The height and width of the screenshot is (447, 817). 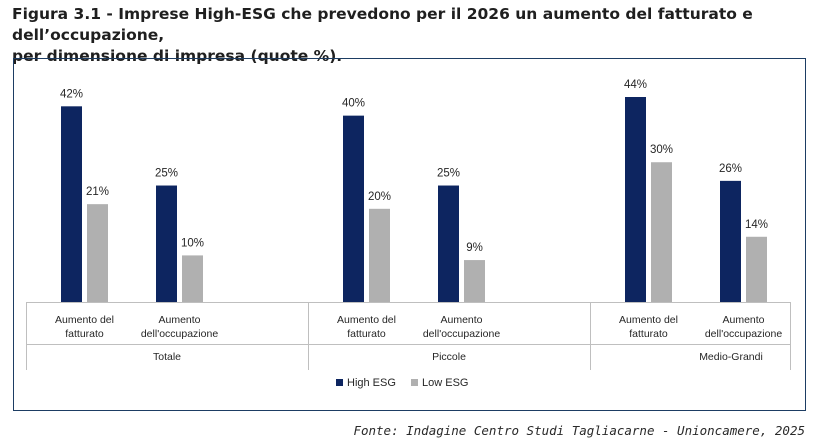 What do you see at coordinates (366, 320) in the screenshot?
I see `category-label-2-0: Aumento del` at bounding box center [366, 320].